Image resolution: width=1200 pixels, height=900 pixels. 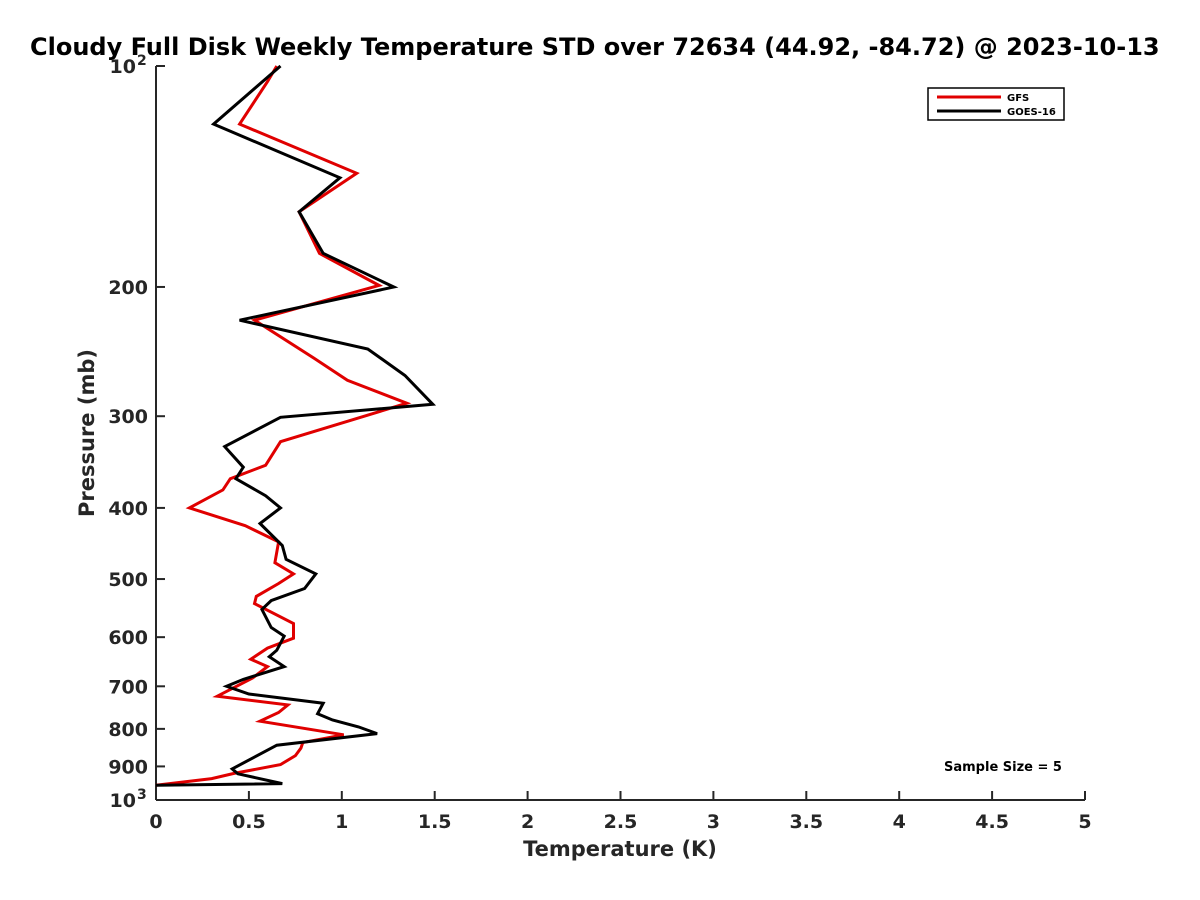 I want to click on y-tick-label: 500, so click(x=128, y=580).